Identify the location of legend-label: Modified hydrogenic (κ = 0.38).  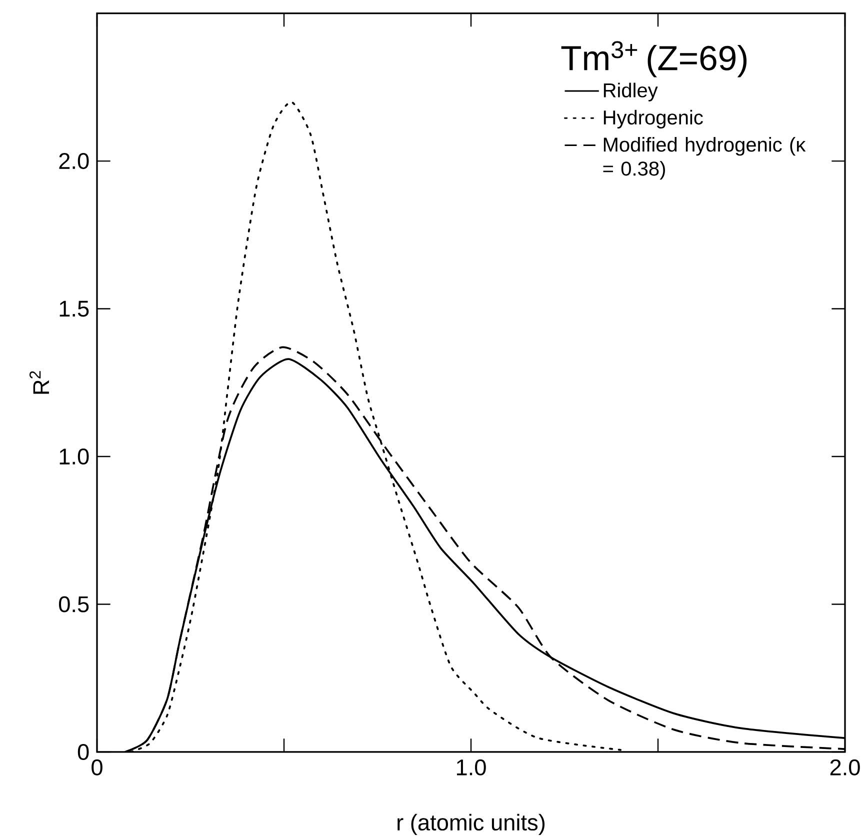
(704, 158).